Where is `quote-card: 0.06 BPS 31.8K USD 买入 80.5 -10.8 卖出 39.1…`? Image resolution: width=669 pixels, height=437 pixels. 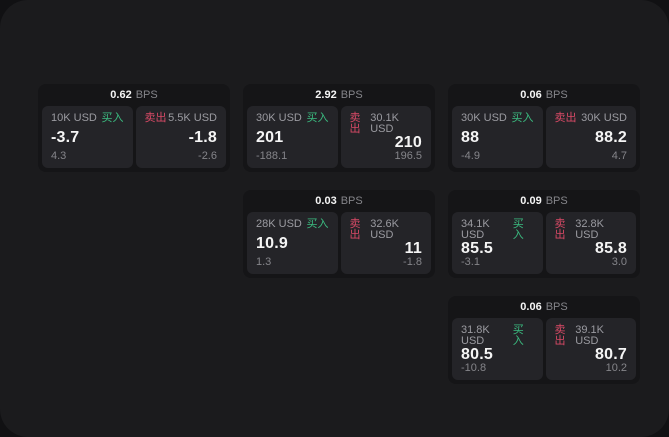
quote-card: 0.06 BPS 31.8K USD 买入 80.5 -10.8 卖出 39.1… is located at coordinates (544, 340).